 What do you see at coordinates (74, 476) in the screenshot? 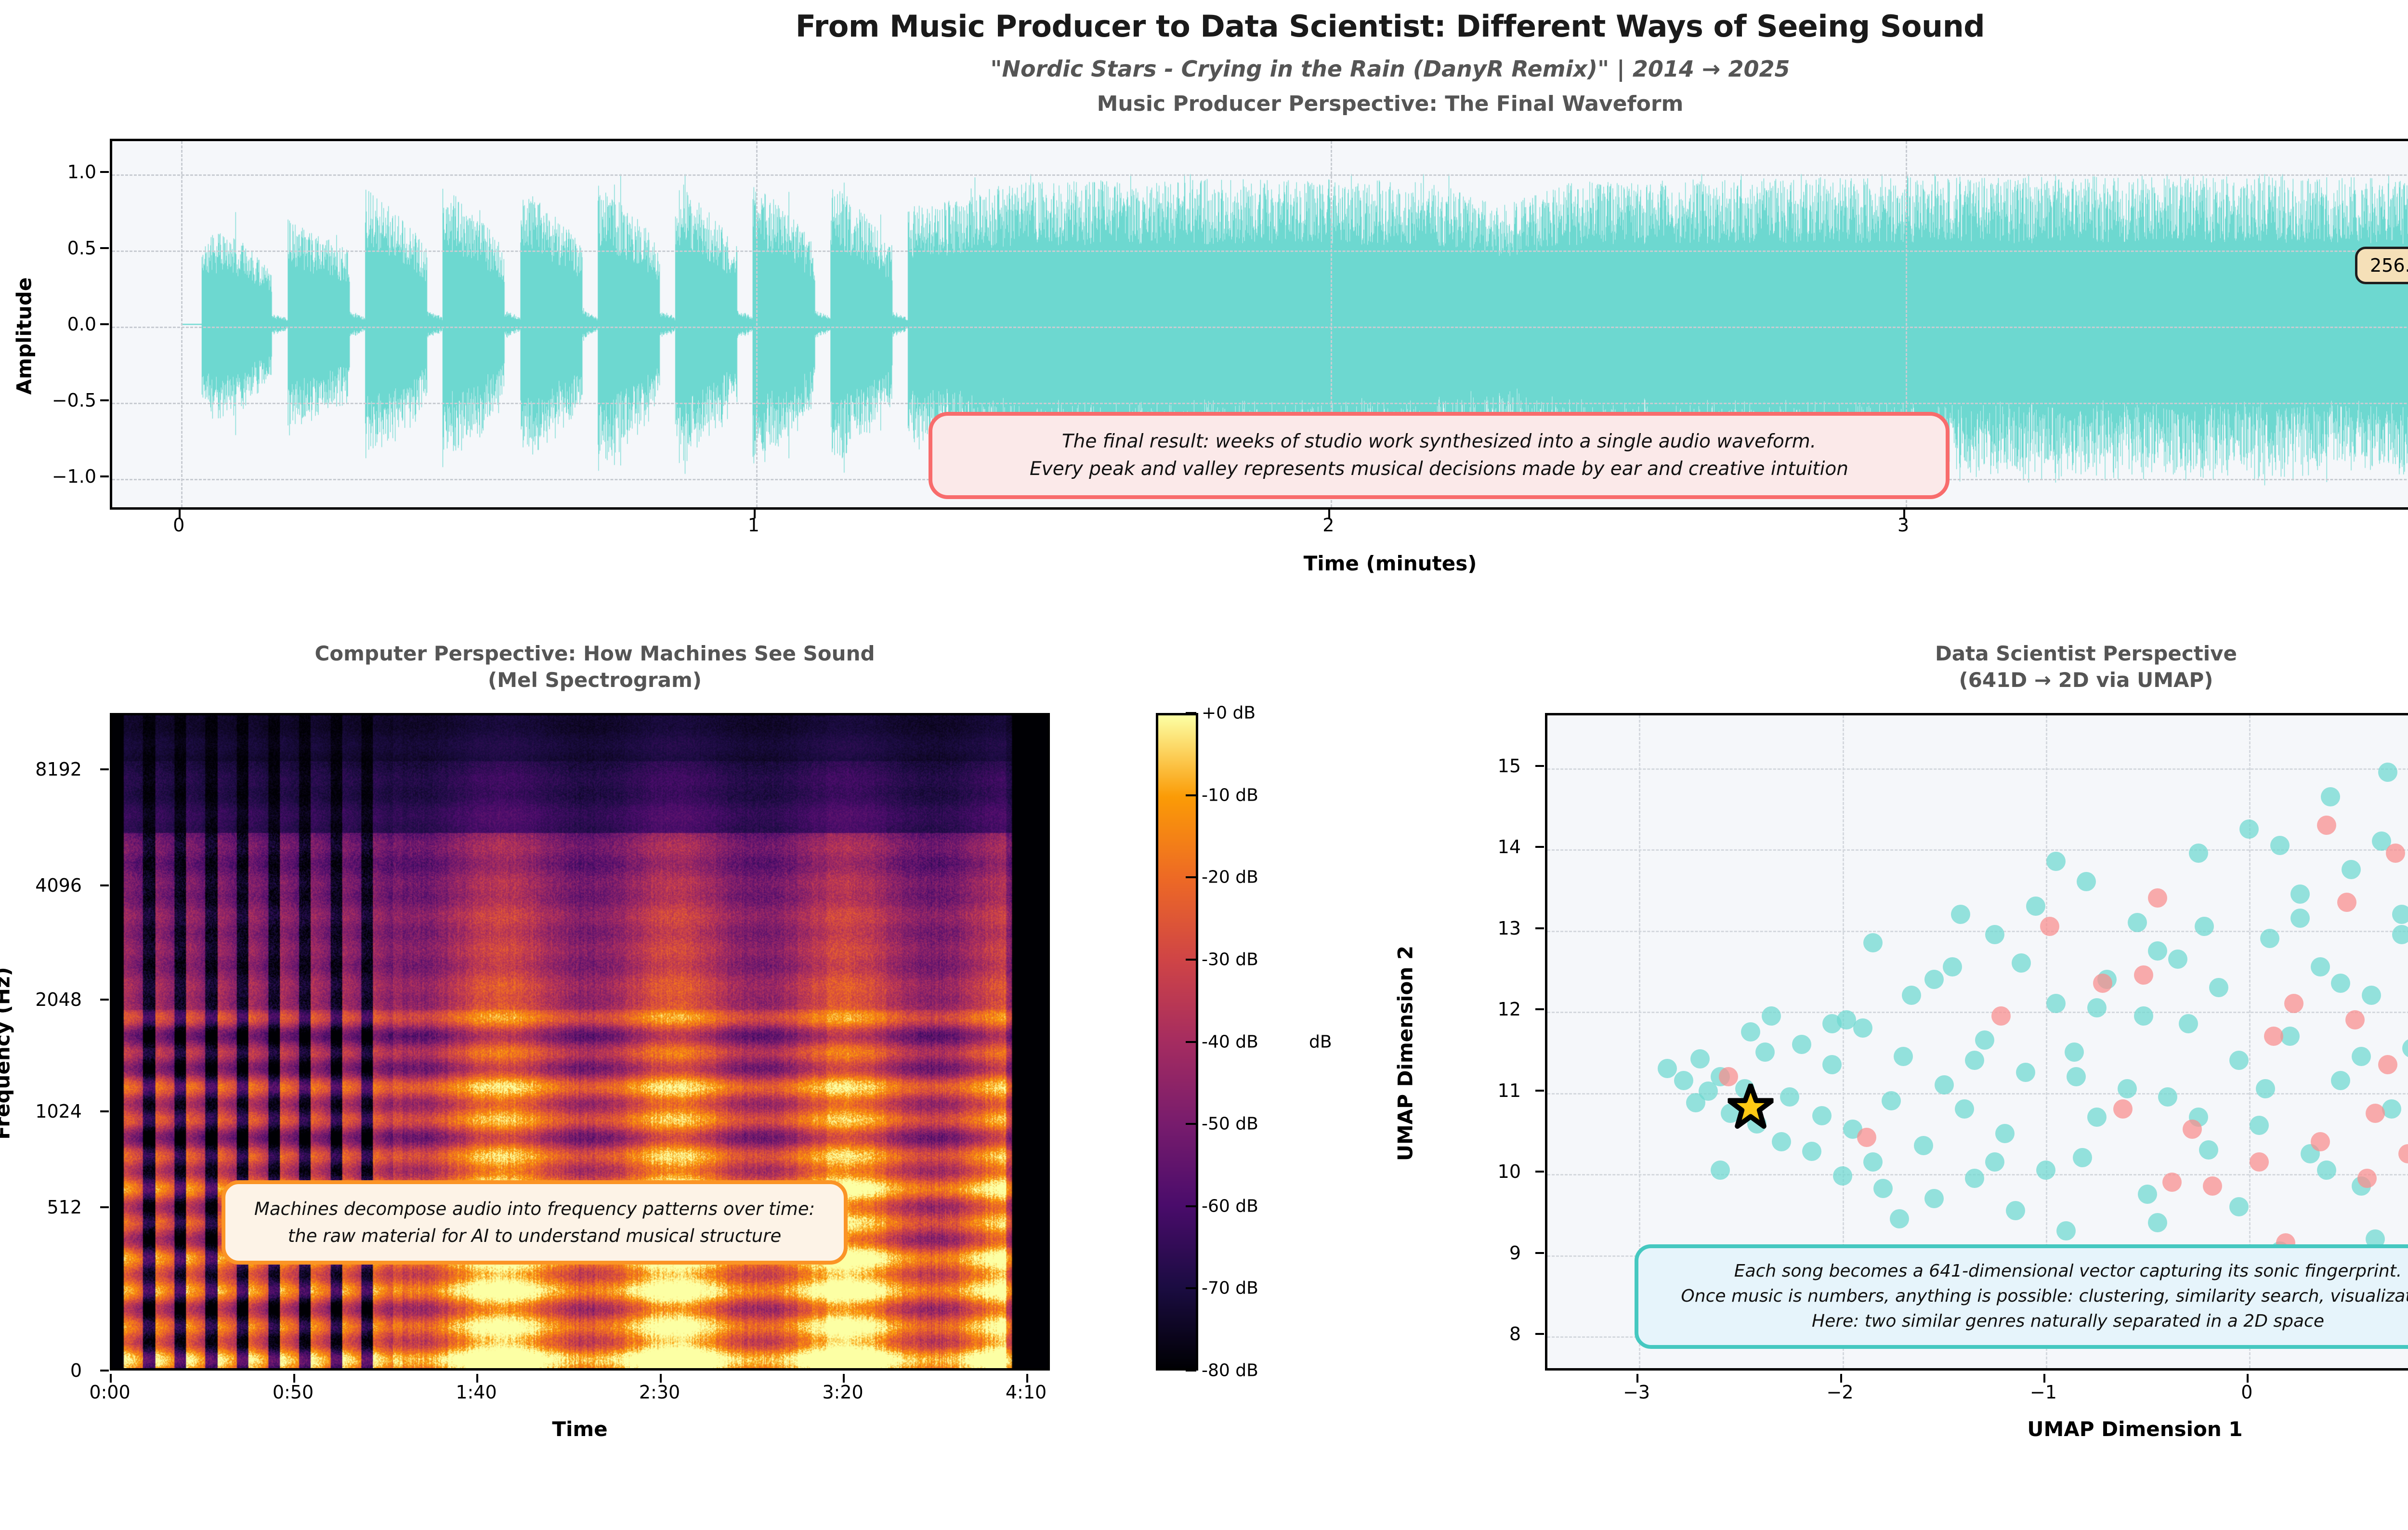
I see `waveform-y-tick: −1.0` at bounding box center [74, 476].